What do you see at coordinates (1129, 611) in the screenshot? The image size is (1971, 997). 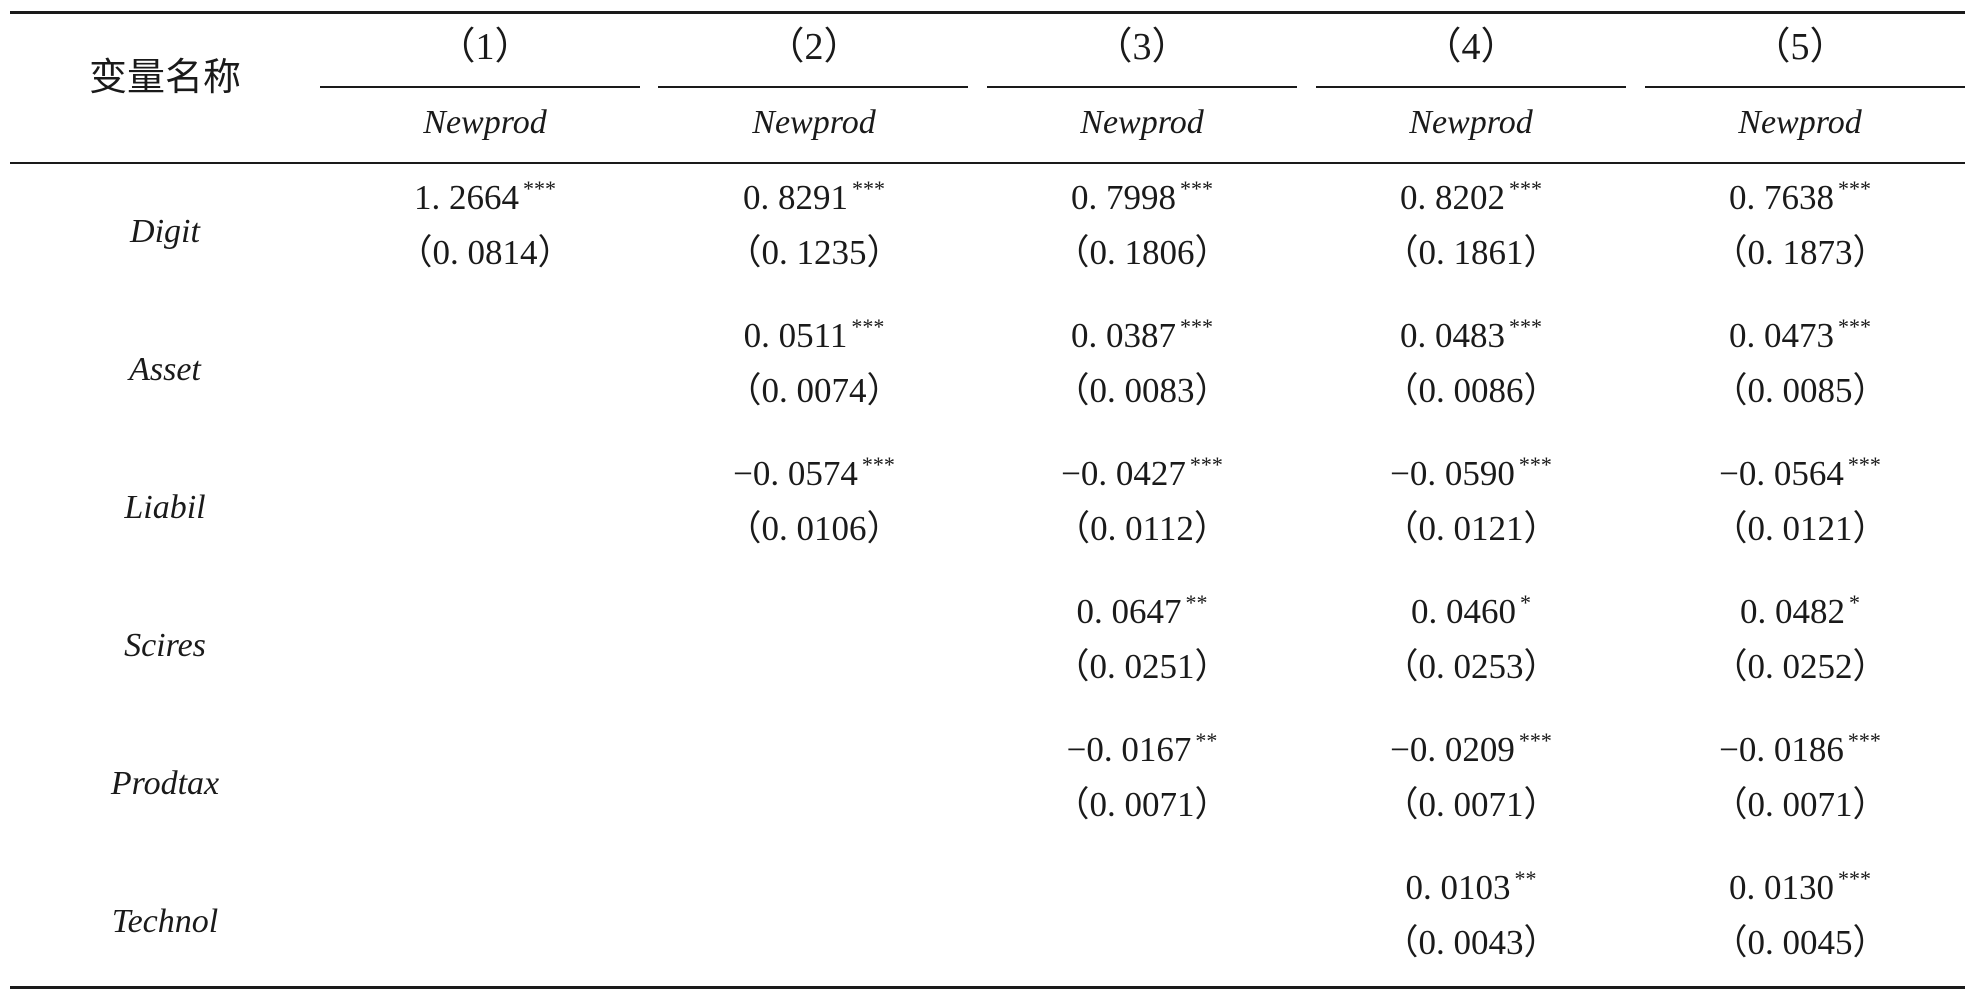 I see `coefficient-value: 0. 0647` at bounding box center [1129, 611].